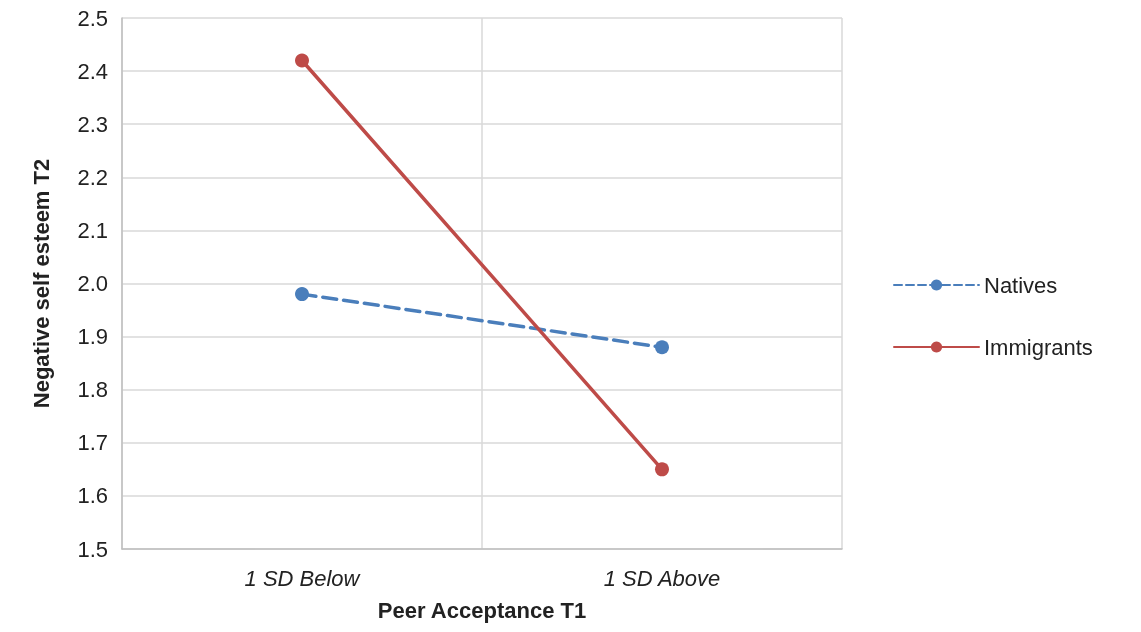 The width and height of the screenshot is (1141, 632). Describe the element at coordinates (92, 230) in the screenshot. I see `y-tick-label: 2.1` at that location.